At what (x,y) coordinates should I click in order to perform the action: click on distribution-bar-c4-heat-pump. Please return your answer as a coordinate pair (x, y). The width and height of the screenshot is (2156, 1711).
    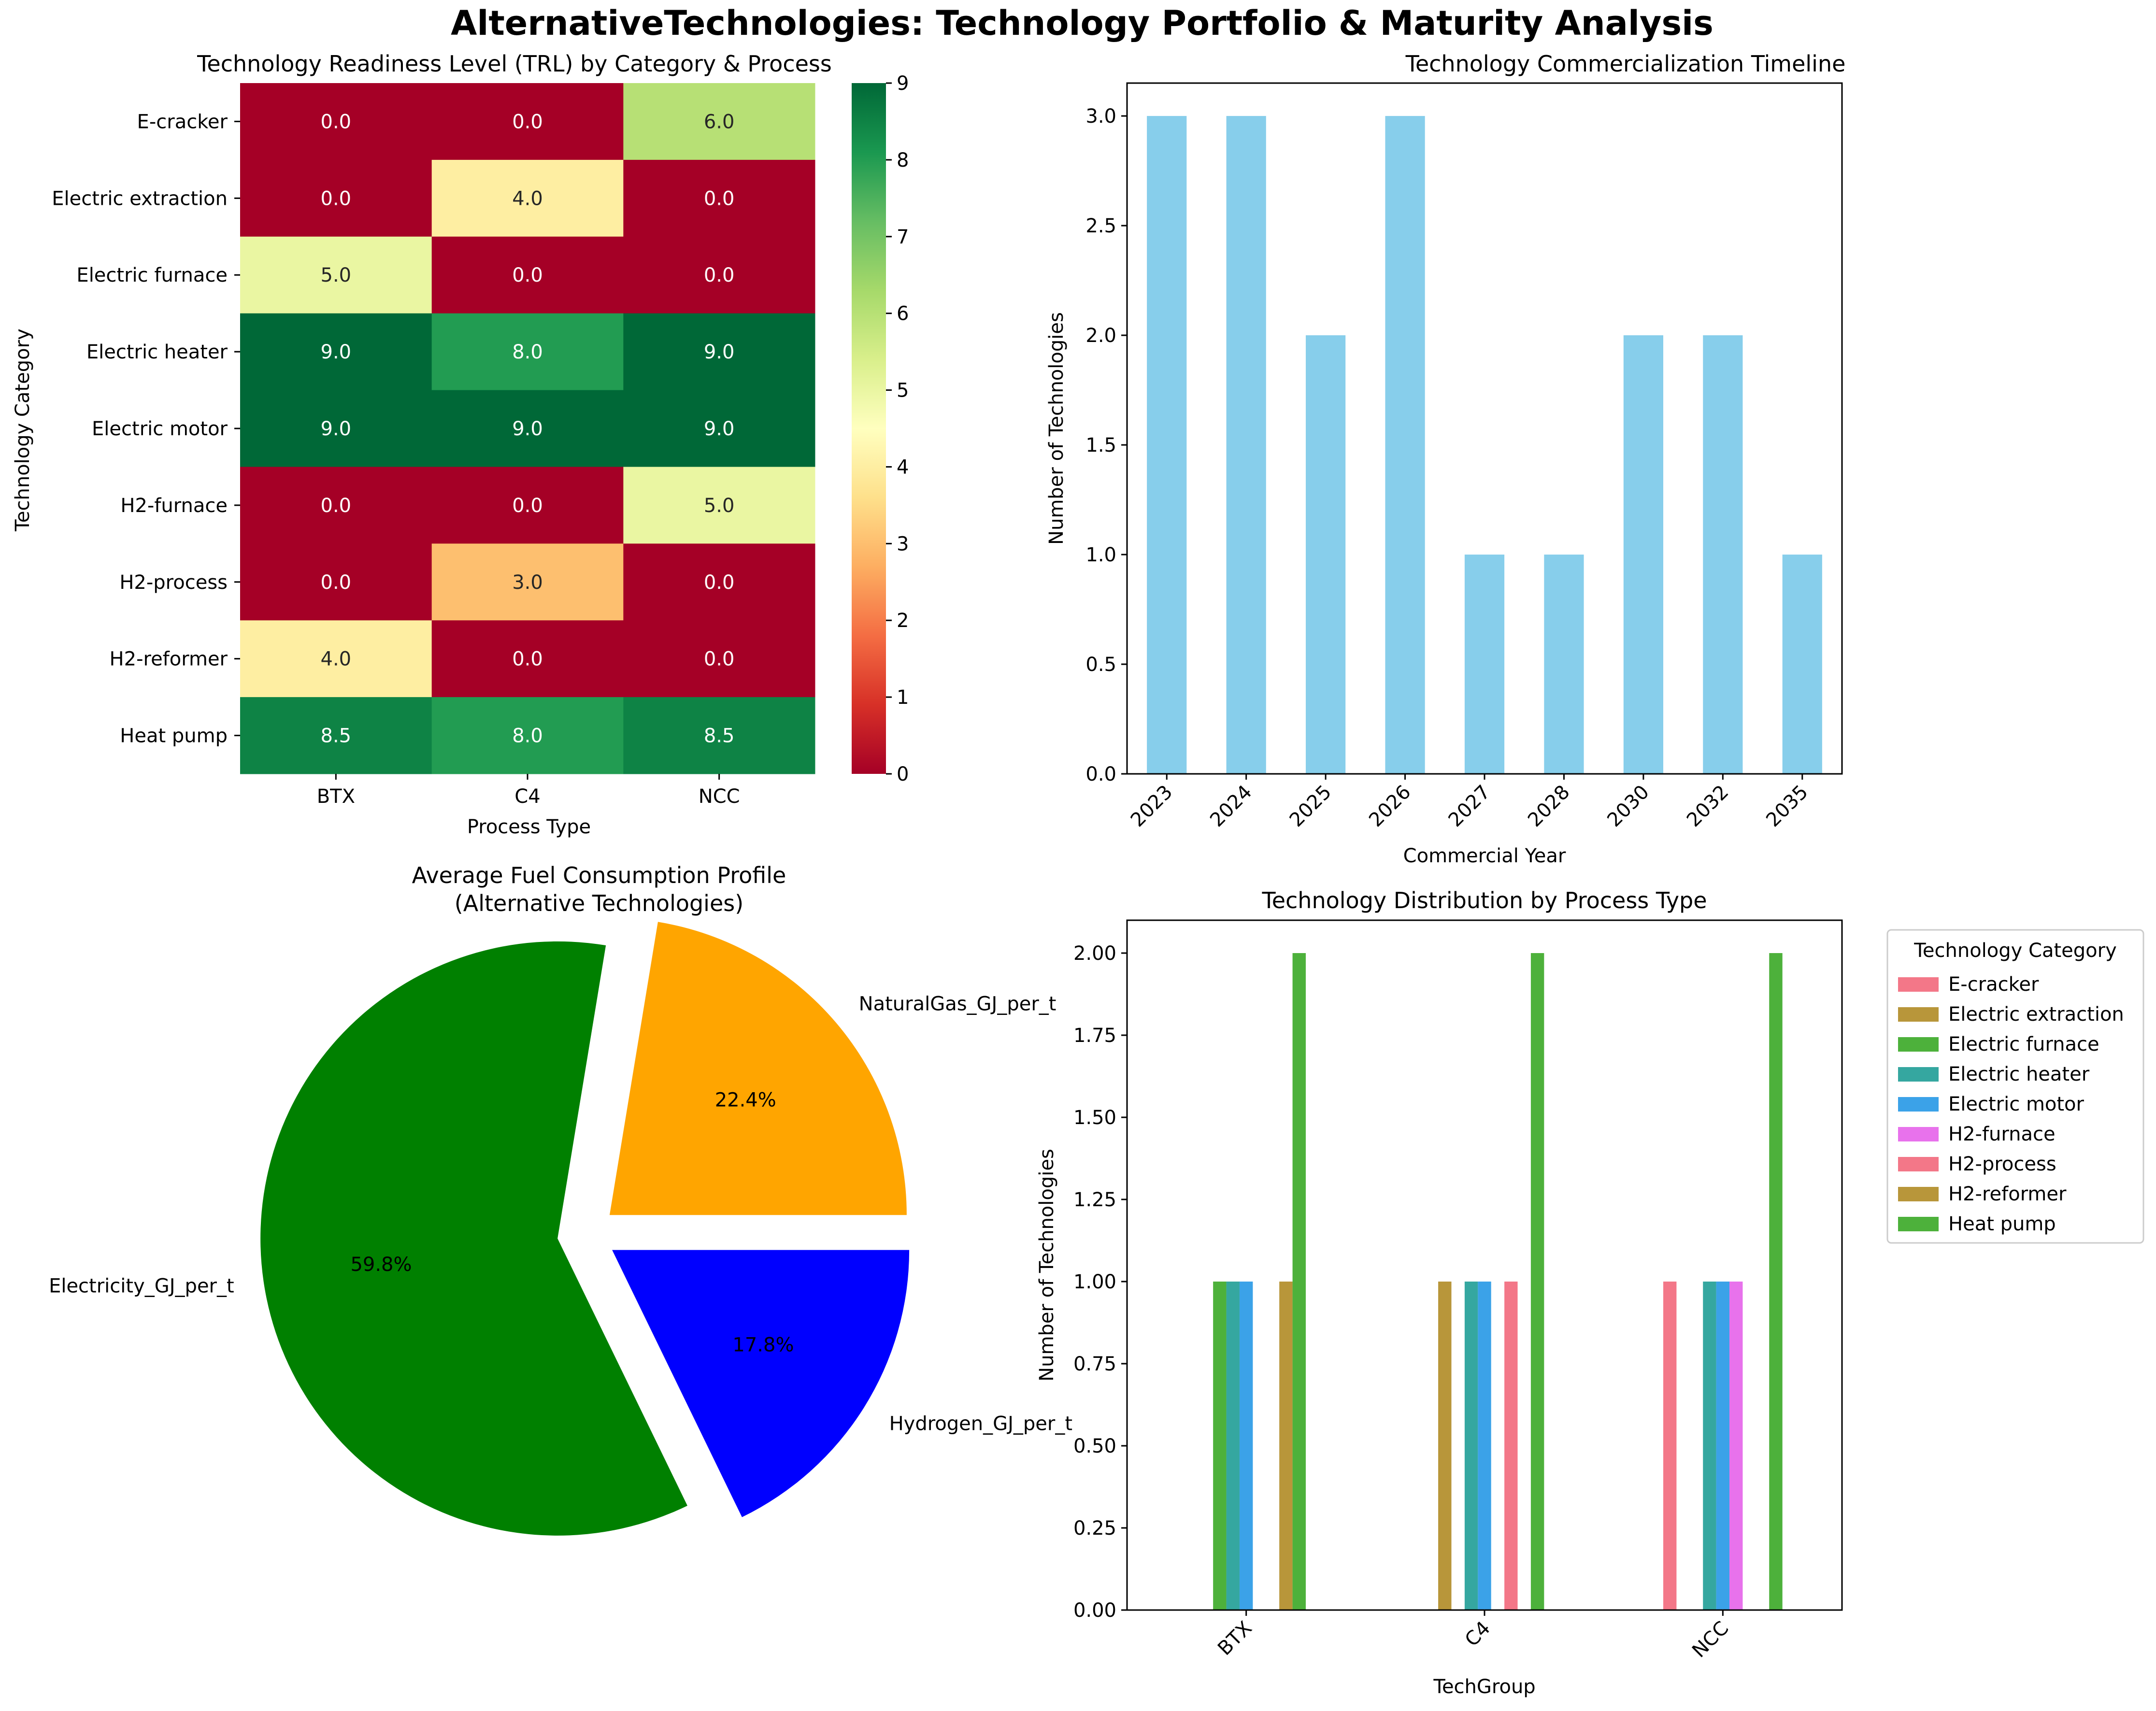
    Looking at the image, I should click on (1537, 1282).